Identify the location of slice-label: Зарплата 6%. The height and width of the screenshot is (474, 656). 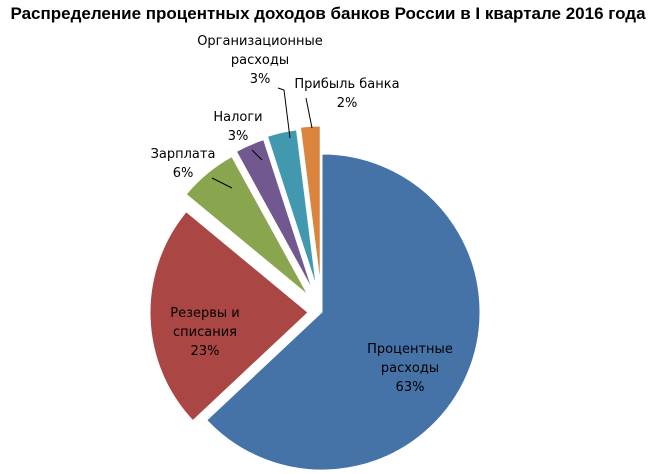
(183, 164).